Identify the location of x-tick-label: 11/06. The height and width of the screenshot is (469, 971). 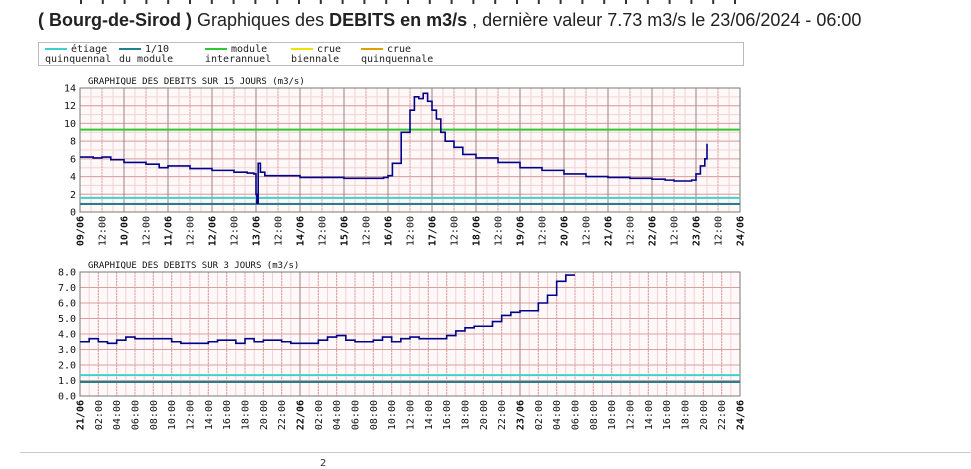
(169, 231).